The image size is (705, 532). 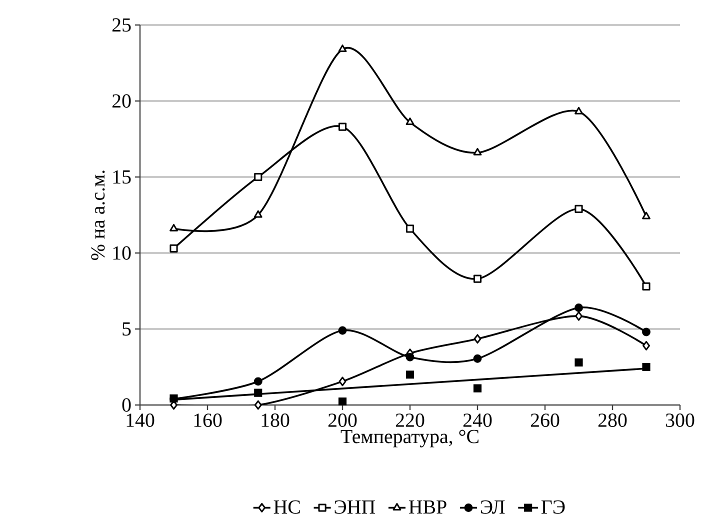 I want to click on x-tick-label: 240, so click(x=477, y=420).